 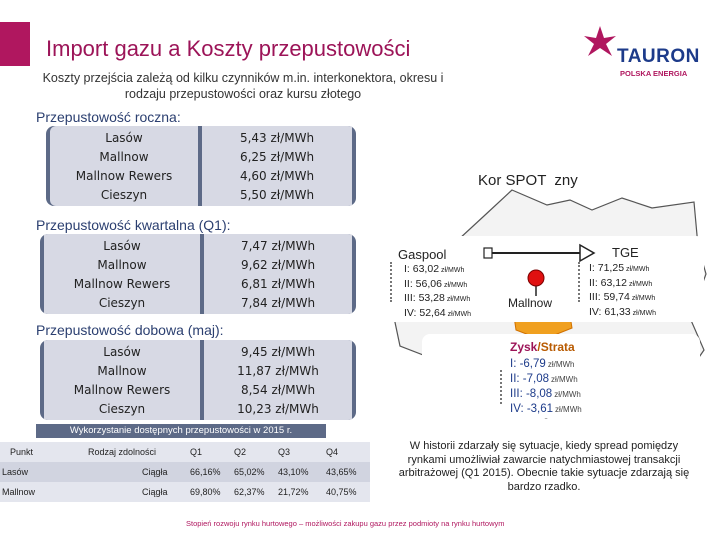 I want to click on cost-value: 5,50 zł/MWh, so click(x=277, y=194).